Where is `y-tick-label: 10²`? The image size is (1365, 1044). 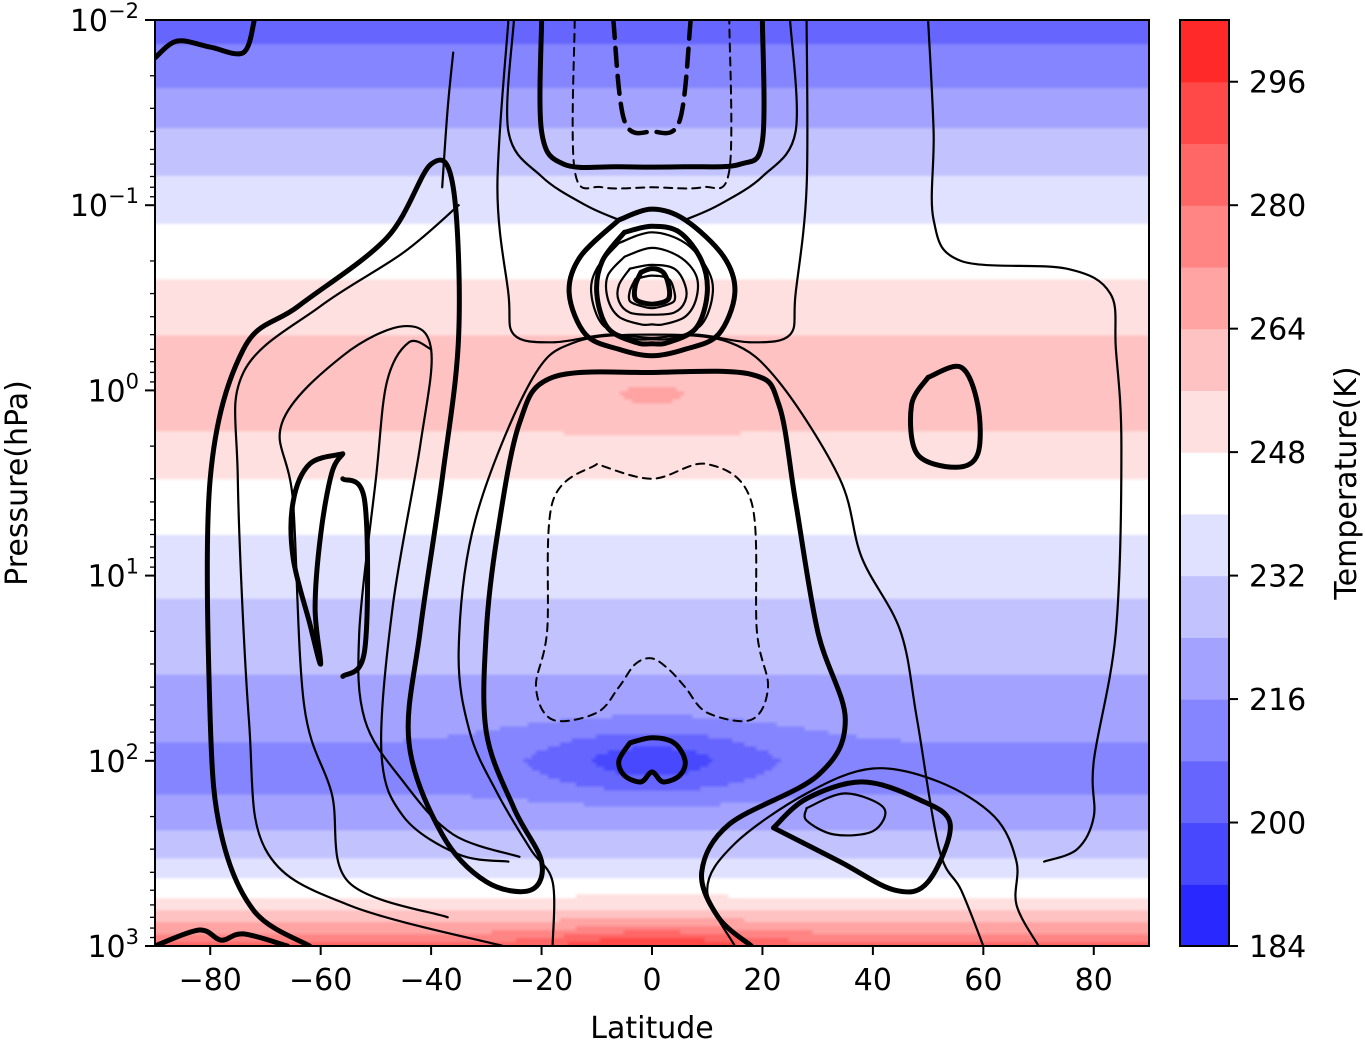
y-tick-label: 10² is located at coordinates (113, 760).